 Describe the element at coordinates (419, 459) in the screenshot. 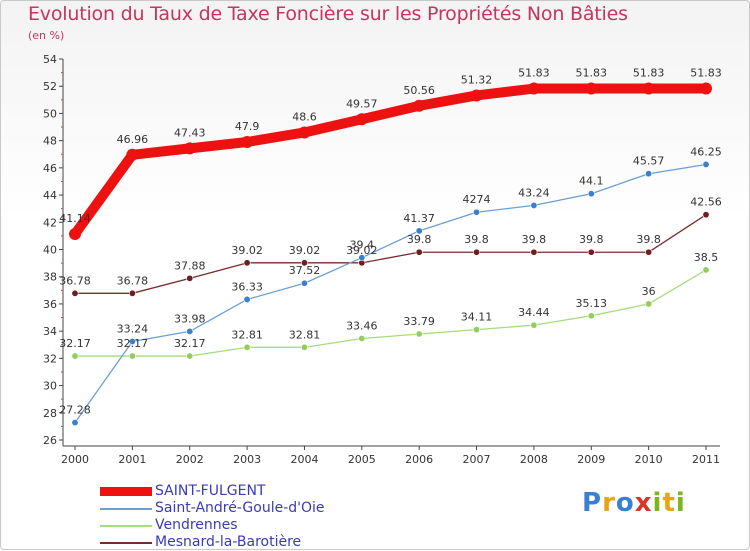

I see `x-tick-label: 2006` at that location.